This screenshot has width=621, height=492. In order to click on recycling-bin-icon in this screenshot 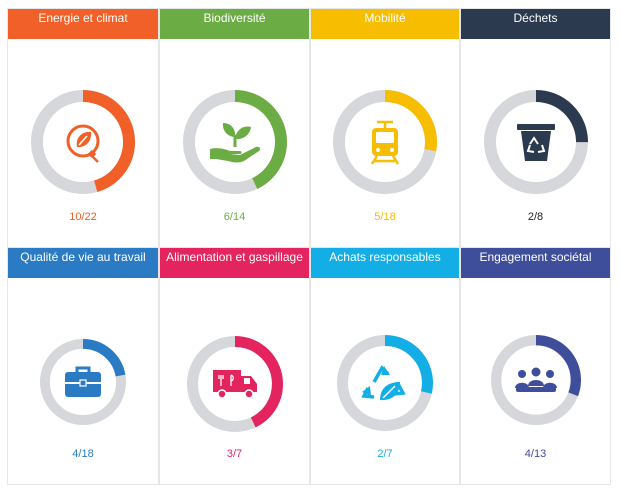, I will do `click(536, 142)`.